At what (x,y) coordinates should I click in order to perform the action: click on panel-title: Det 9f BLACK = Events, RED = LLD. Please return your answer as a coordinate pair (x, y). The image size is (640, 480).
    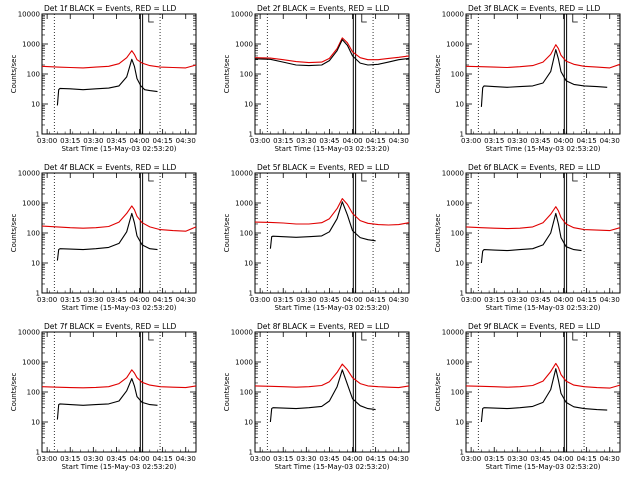
    Looking at the image, I should click on (534, 326).